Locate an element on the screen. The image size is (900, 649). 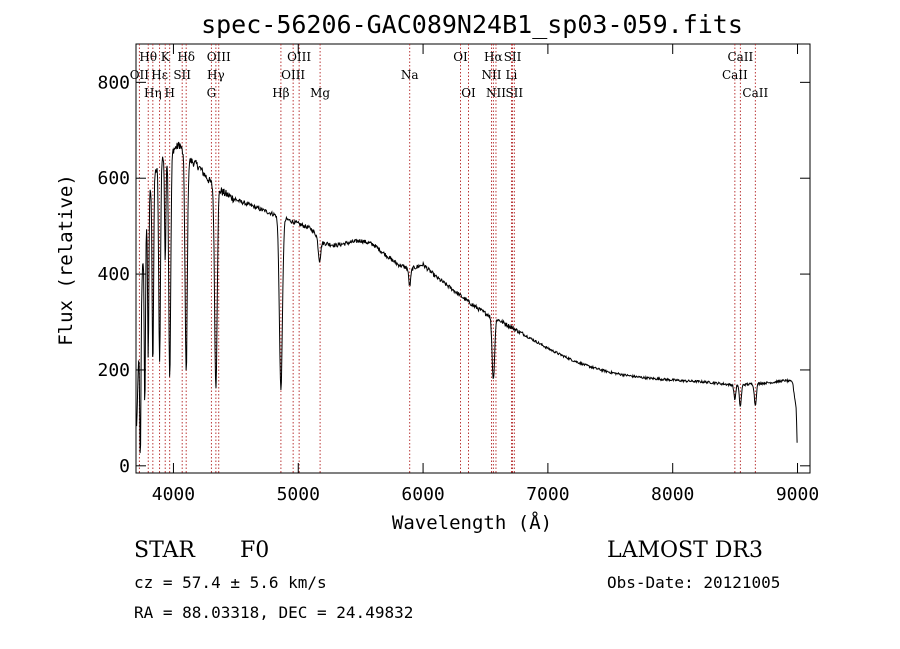
y-tick-label: 200 is located at coordinates (113, 370).